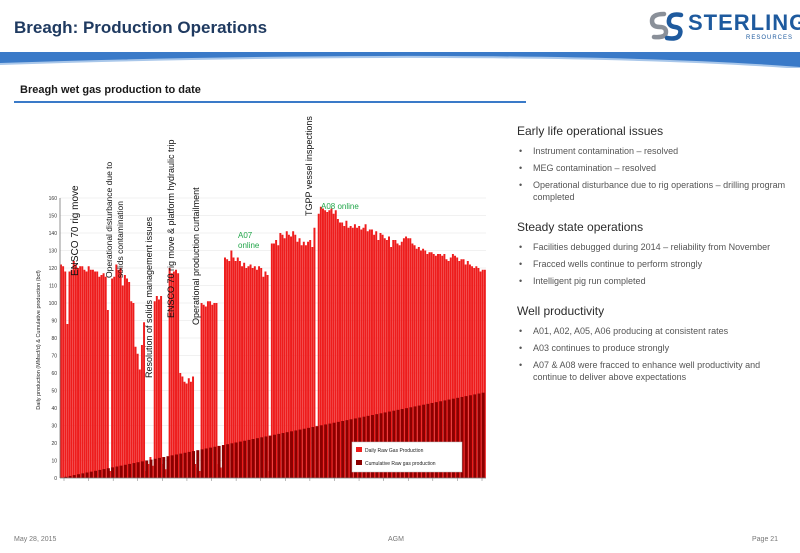 The width and height of the screenshot is (800, 553). What do you see at coordinates (359, 449) in the screenshot?
I see `legend-swatch-daily` at bounding box center [359, 449].